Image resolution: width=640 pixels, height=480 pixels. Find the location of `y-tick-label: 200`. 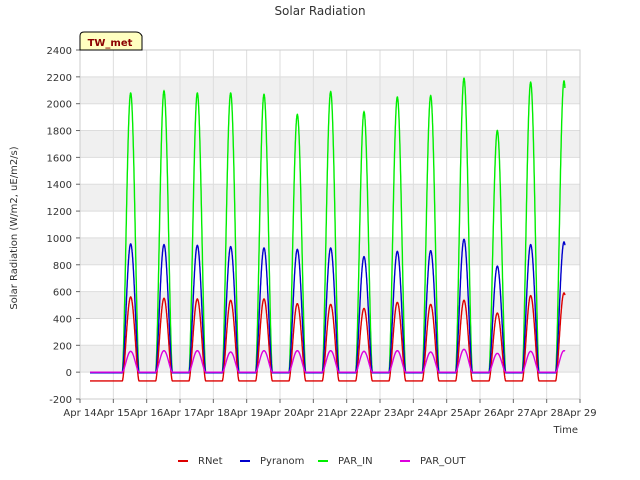

y-tick-label: 200 is located at coordinates (62, 346).